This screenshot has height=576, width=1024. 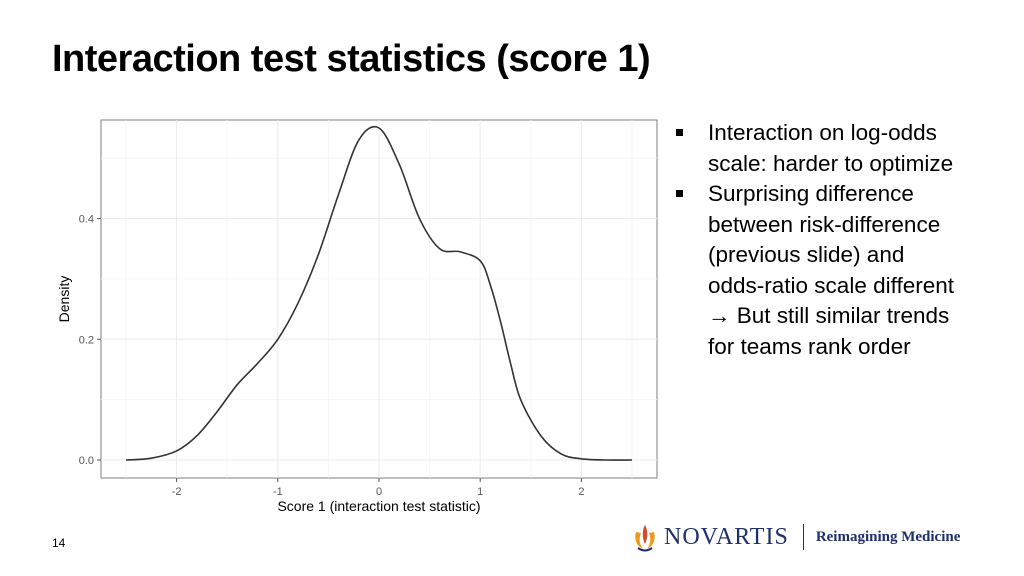 What do you see at coordinates (822, 132) in the screenshot?
I see `bullet-line: Interaction on log-odds` at bounding box center [822, 132].